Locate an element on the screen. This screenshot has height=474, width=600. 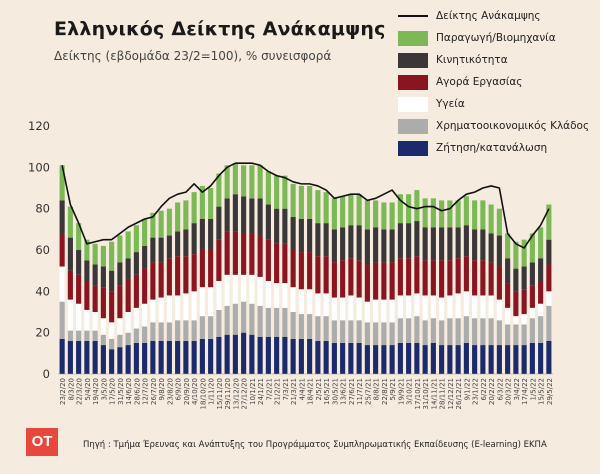
legend-item-finance: Χρηματοοικονομικός Κλάδος is located at coordinates (498, 127).